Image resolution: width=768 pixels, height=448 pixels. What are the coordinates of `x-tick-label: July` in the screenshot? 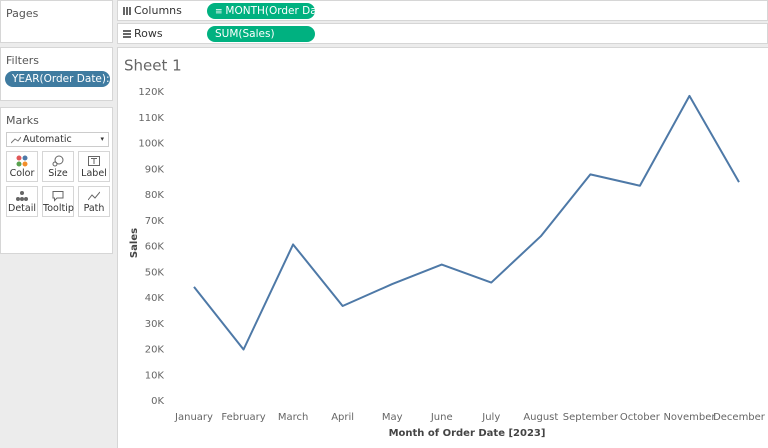 It's located at (490, 417).